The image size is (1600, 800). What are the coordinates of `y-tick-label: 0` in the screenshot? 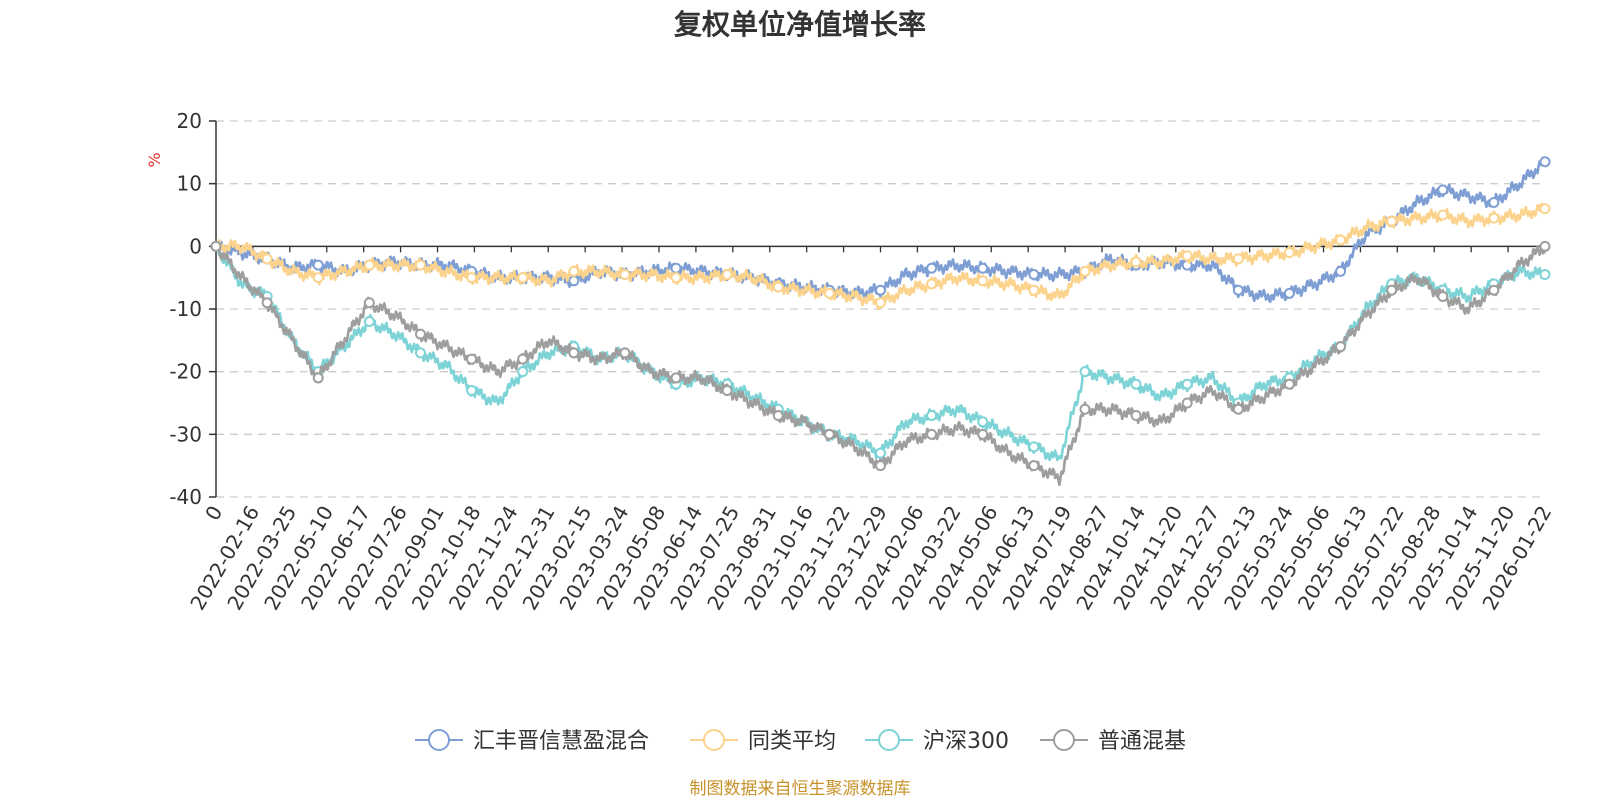 It's located at (195, 246).